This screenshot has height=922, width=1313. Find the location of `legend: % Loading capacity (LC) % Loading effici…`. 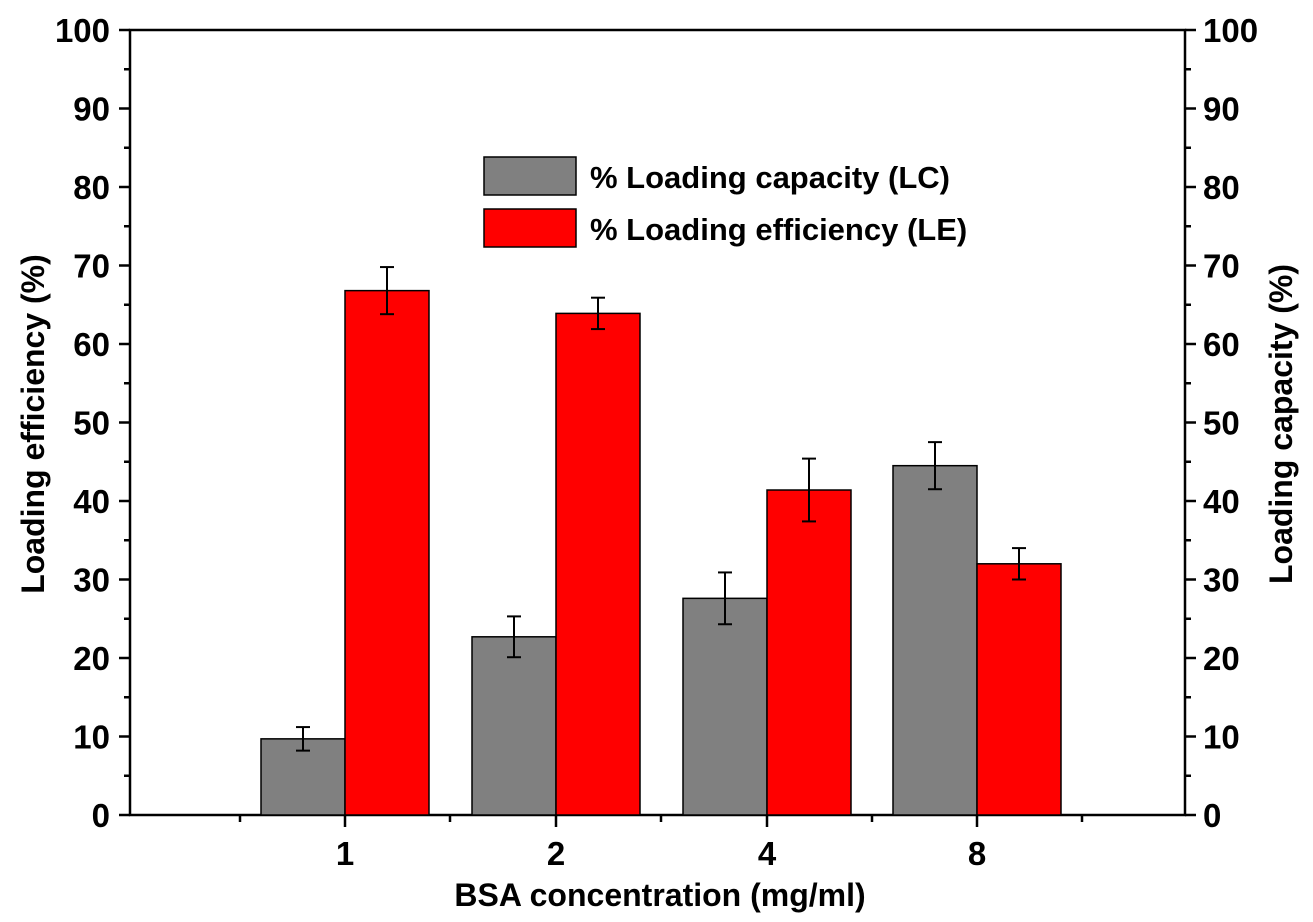

legend: % Loading capacity (LC) % Loading effici… is located at coordinates (725, 202).